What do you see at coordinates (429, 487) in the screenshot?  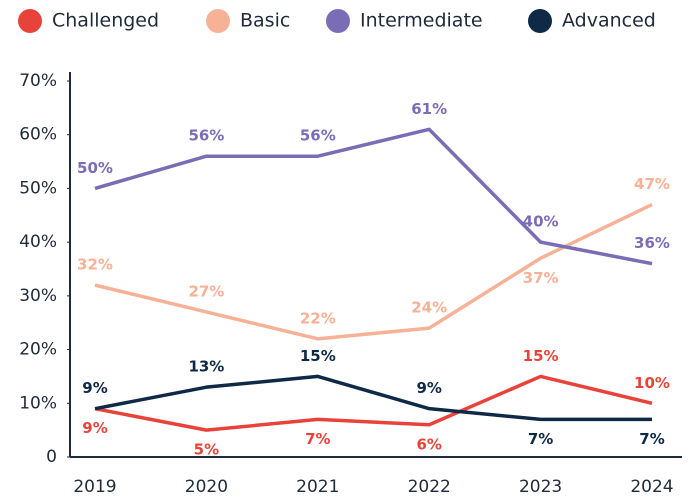 I see `x-tick-label: 2022` at bounding box center [429, 487].